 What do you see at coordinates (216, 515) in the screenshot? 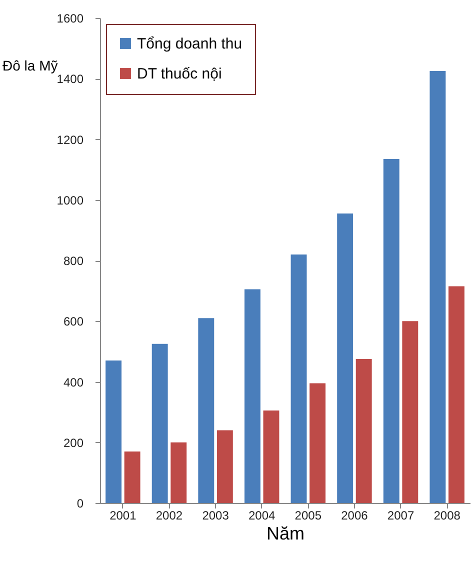
I see `x-tick-label: 2003` at bounding box center [216, 515].